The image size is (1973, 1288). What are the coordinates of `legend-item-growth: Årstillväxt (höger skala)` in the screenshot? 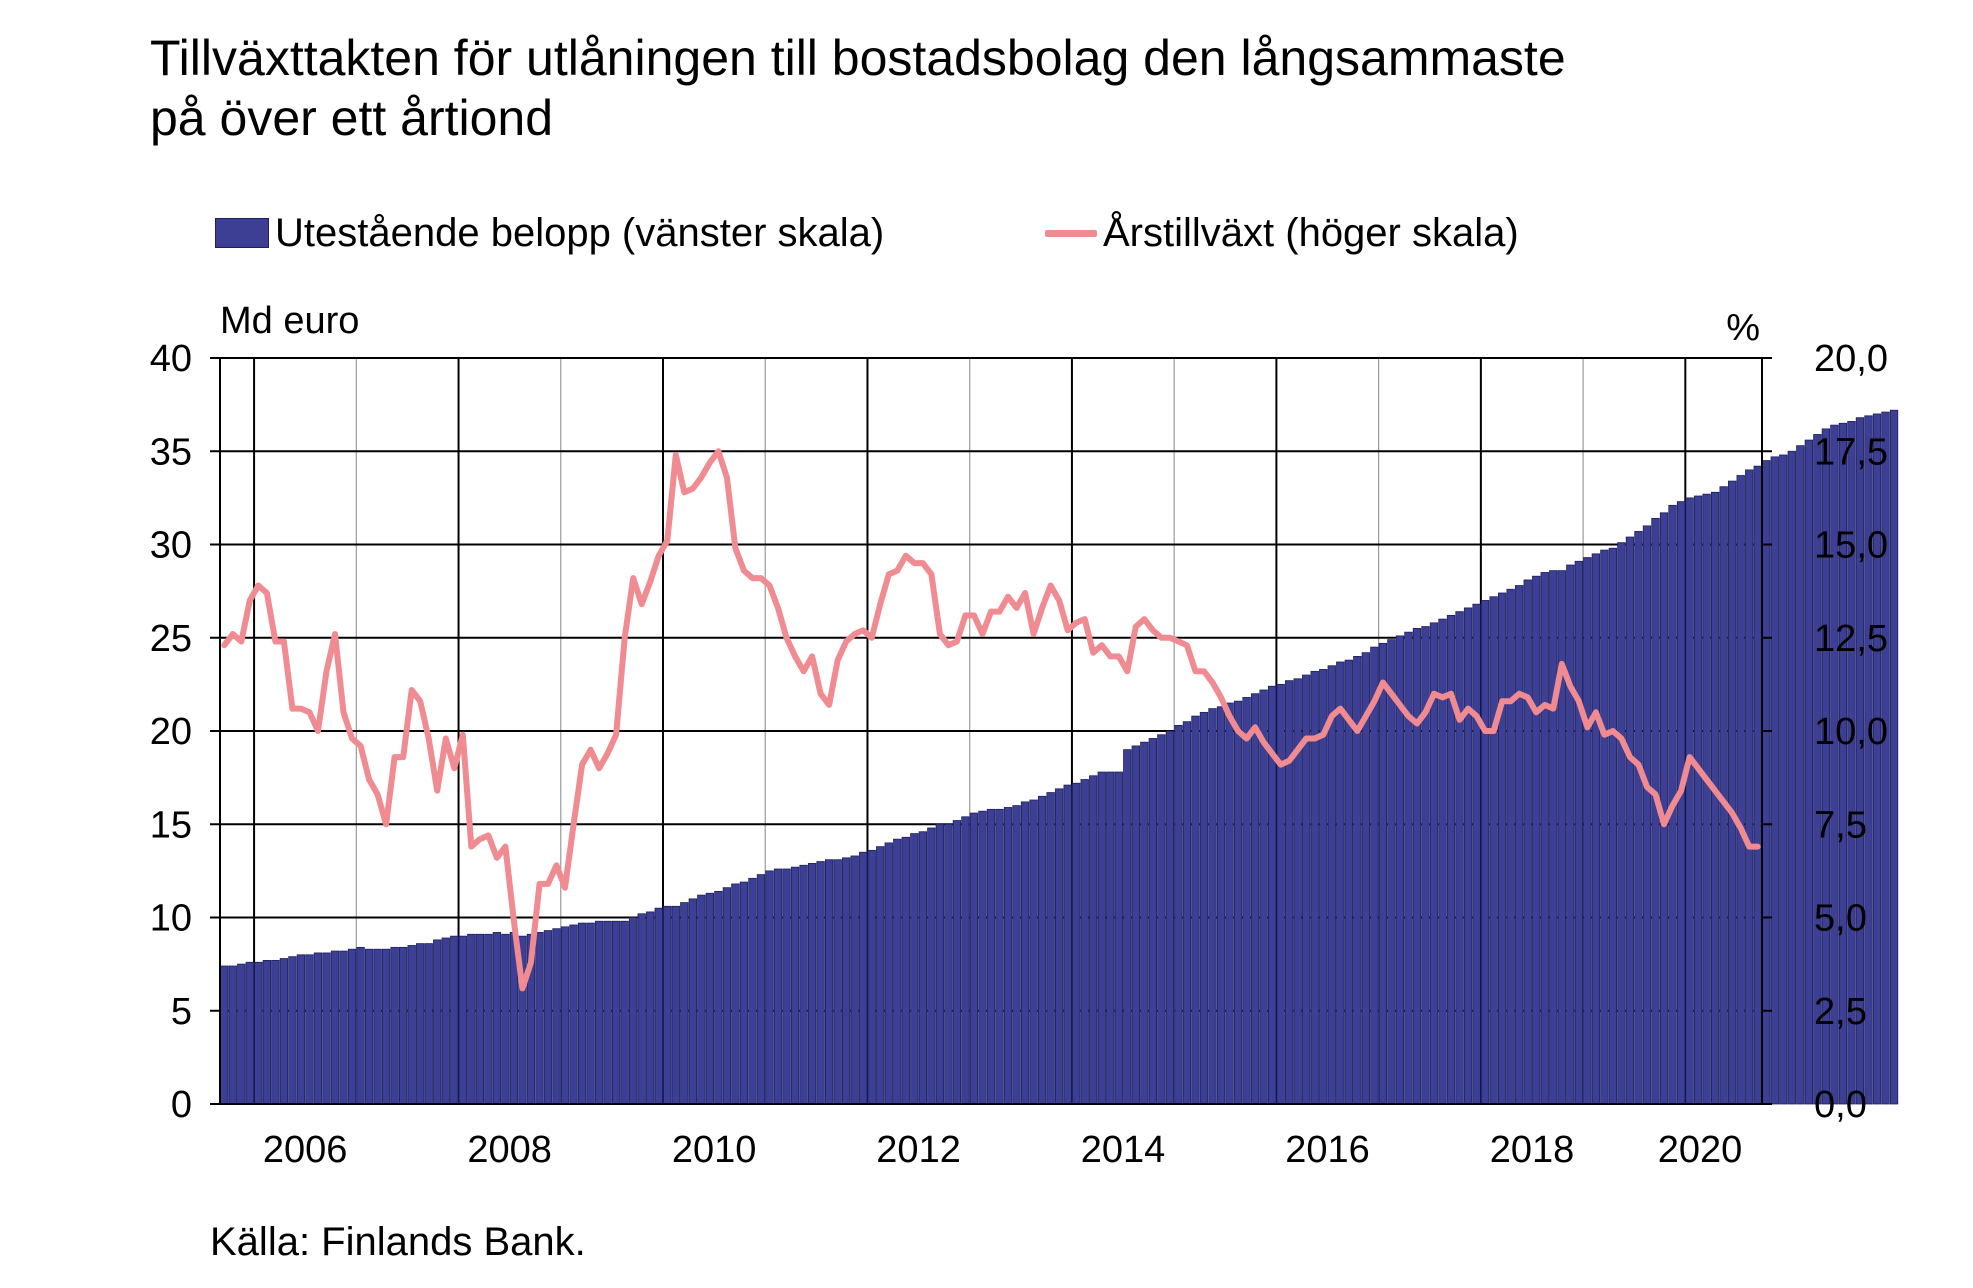 It's located at (1282, 233).